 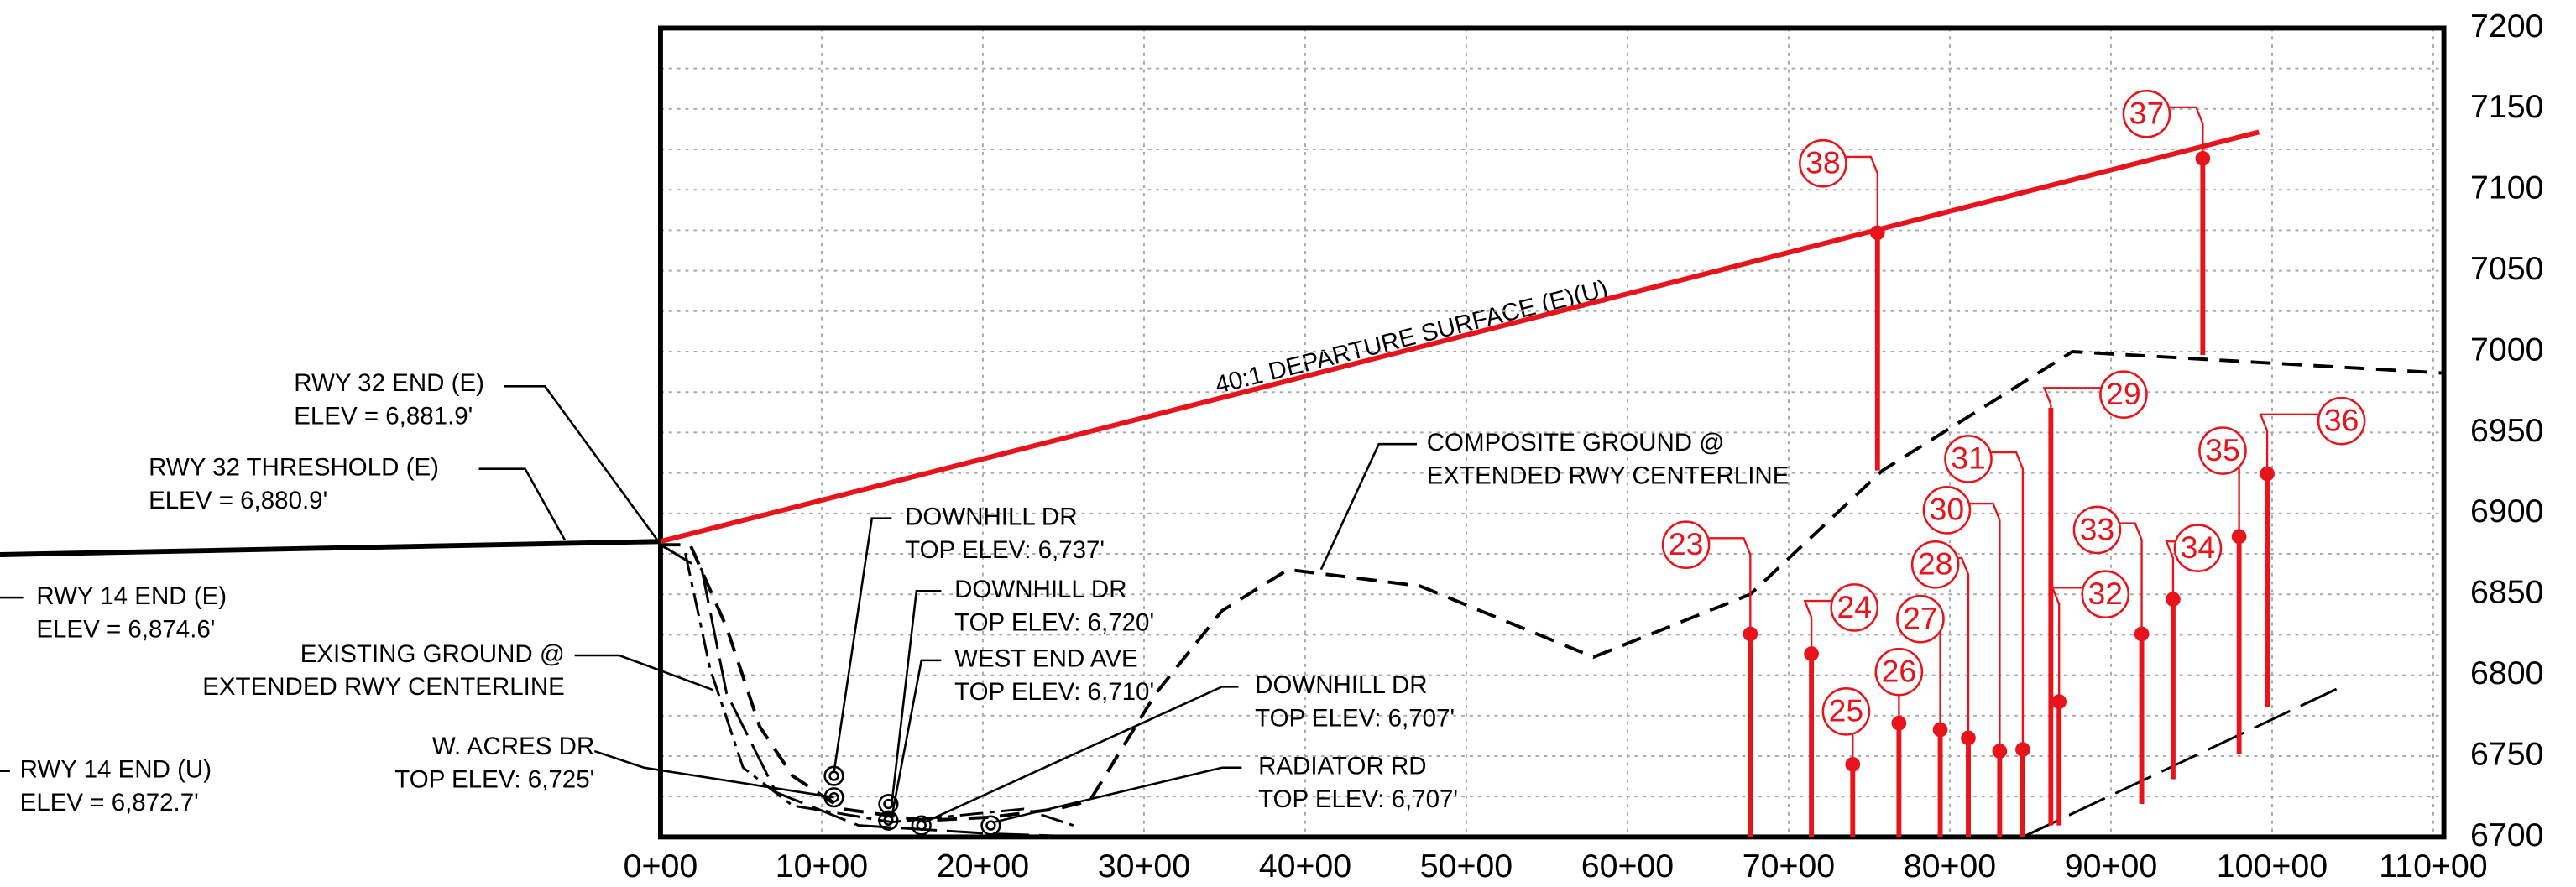 I want to click on obstacle-label: 26, so click(x=1899, y=671).